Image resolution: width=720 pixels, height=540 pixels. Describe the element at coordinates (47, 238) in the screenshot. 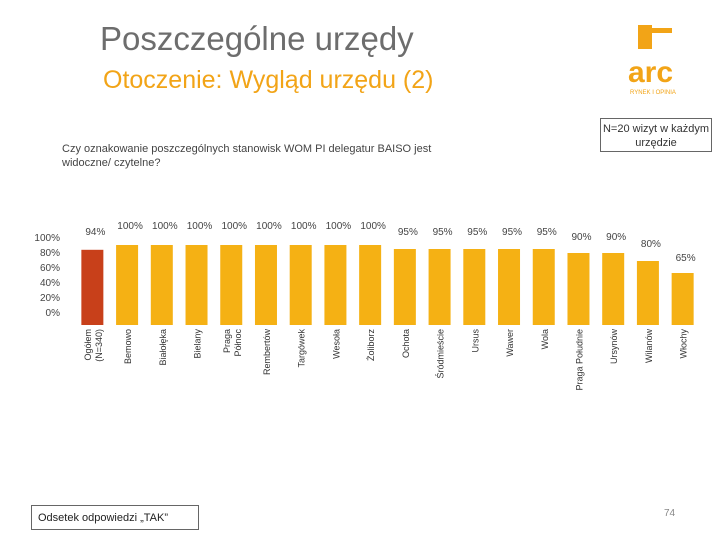

I see `y-tick-label: 100%` at that location.